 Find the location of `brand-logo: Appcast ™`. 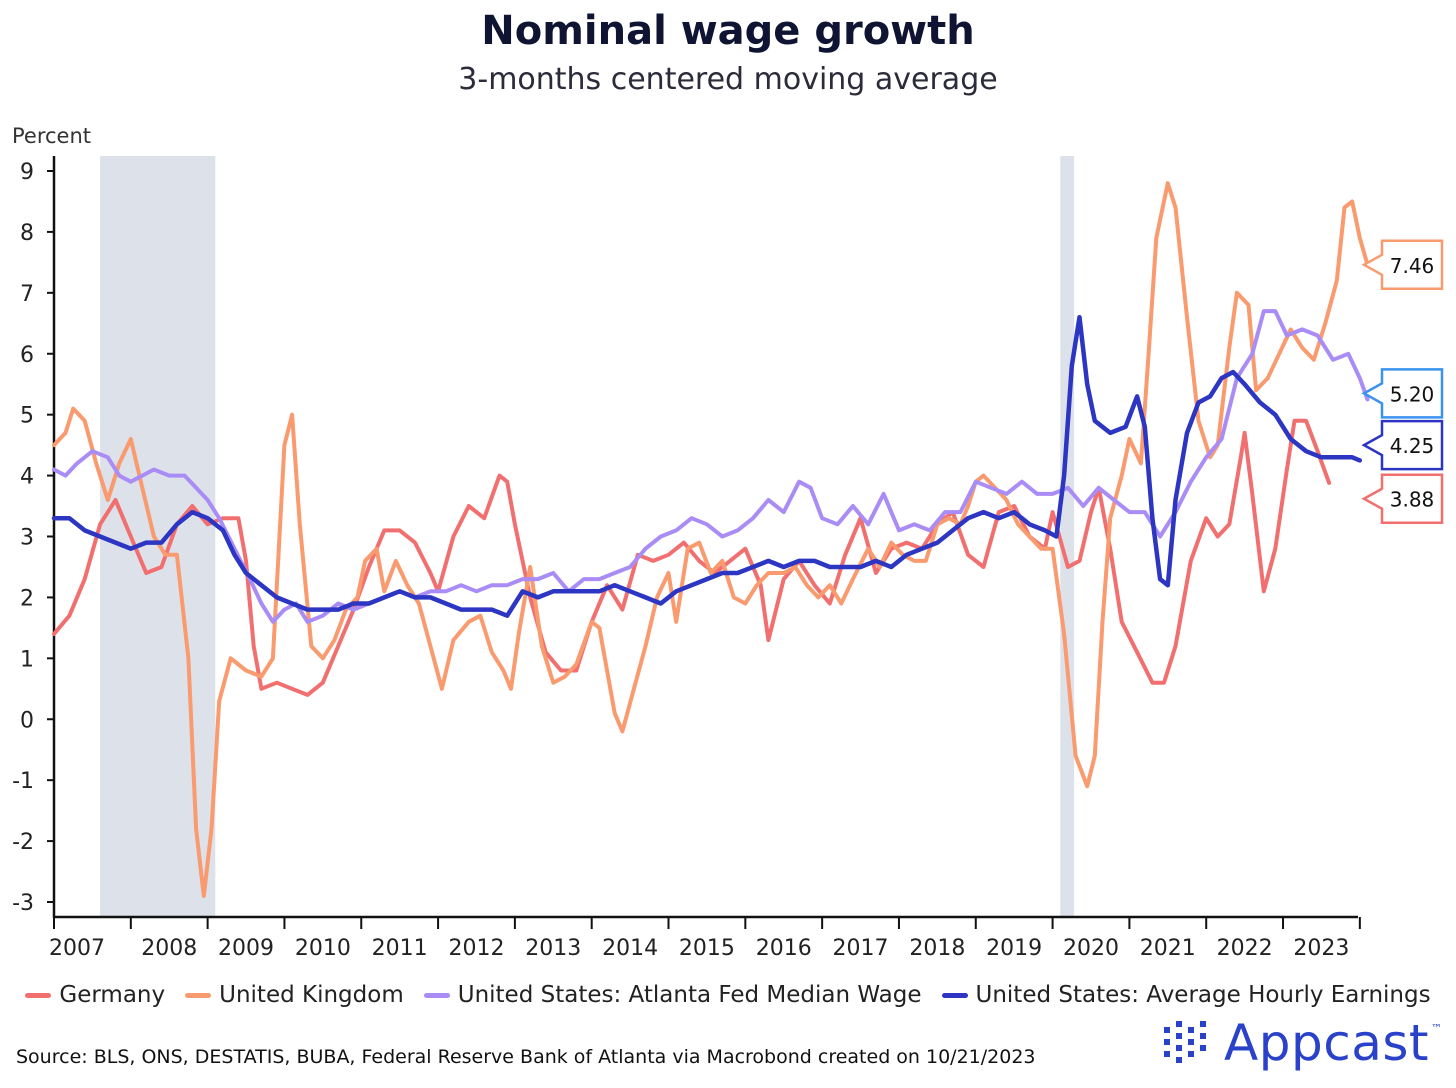

brand-logo: Appcast ™ is located at coordinates (1301, 1043).